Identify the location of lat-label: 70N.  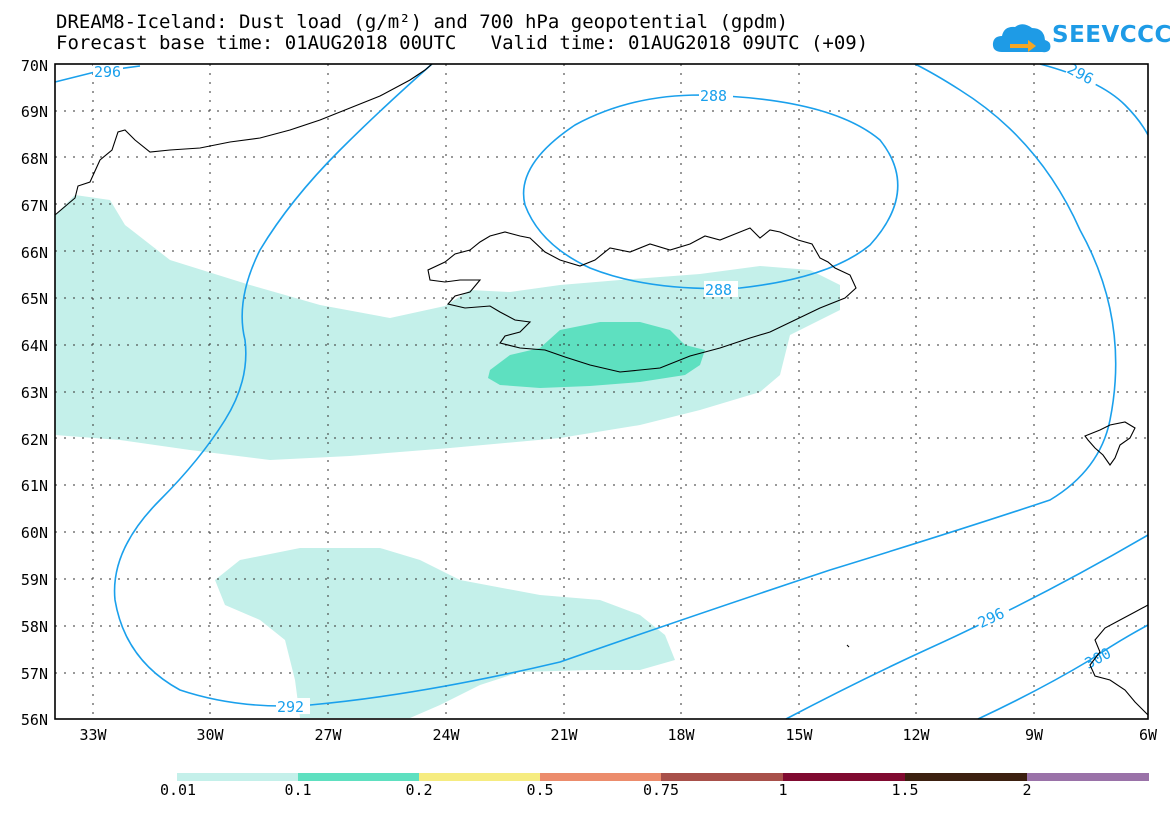
(34, 66).